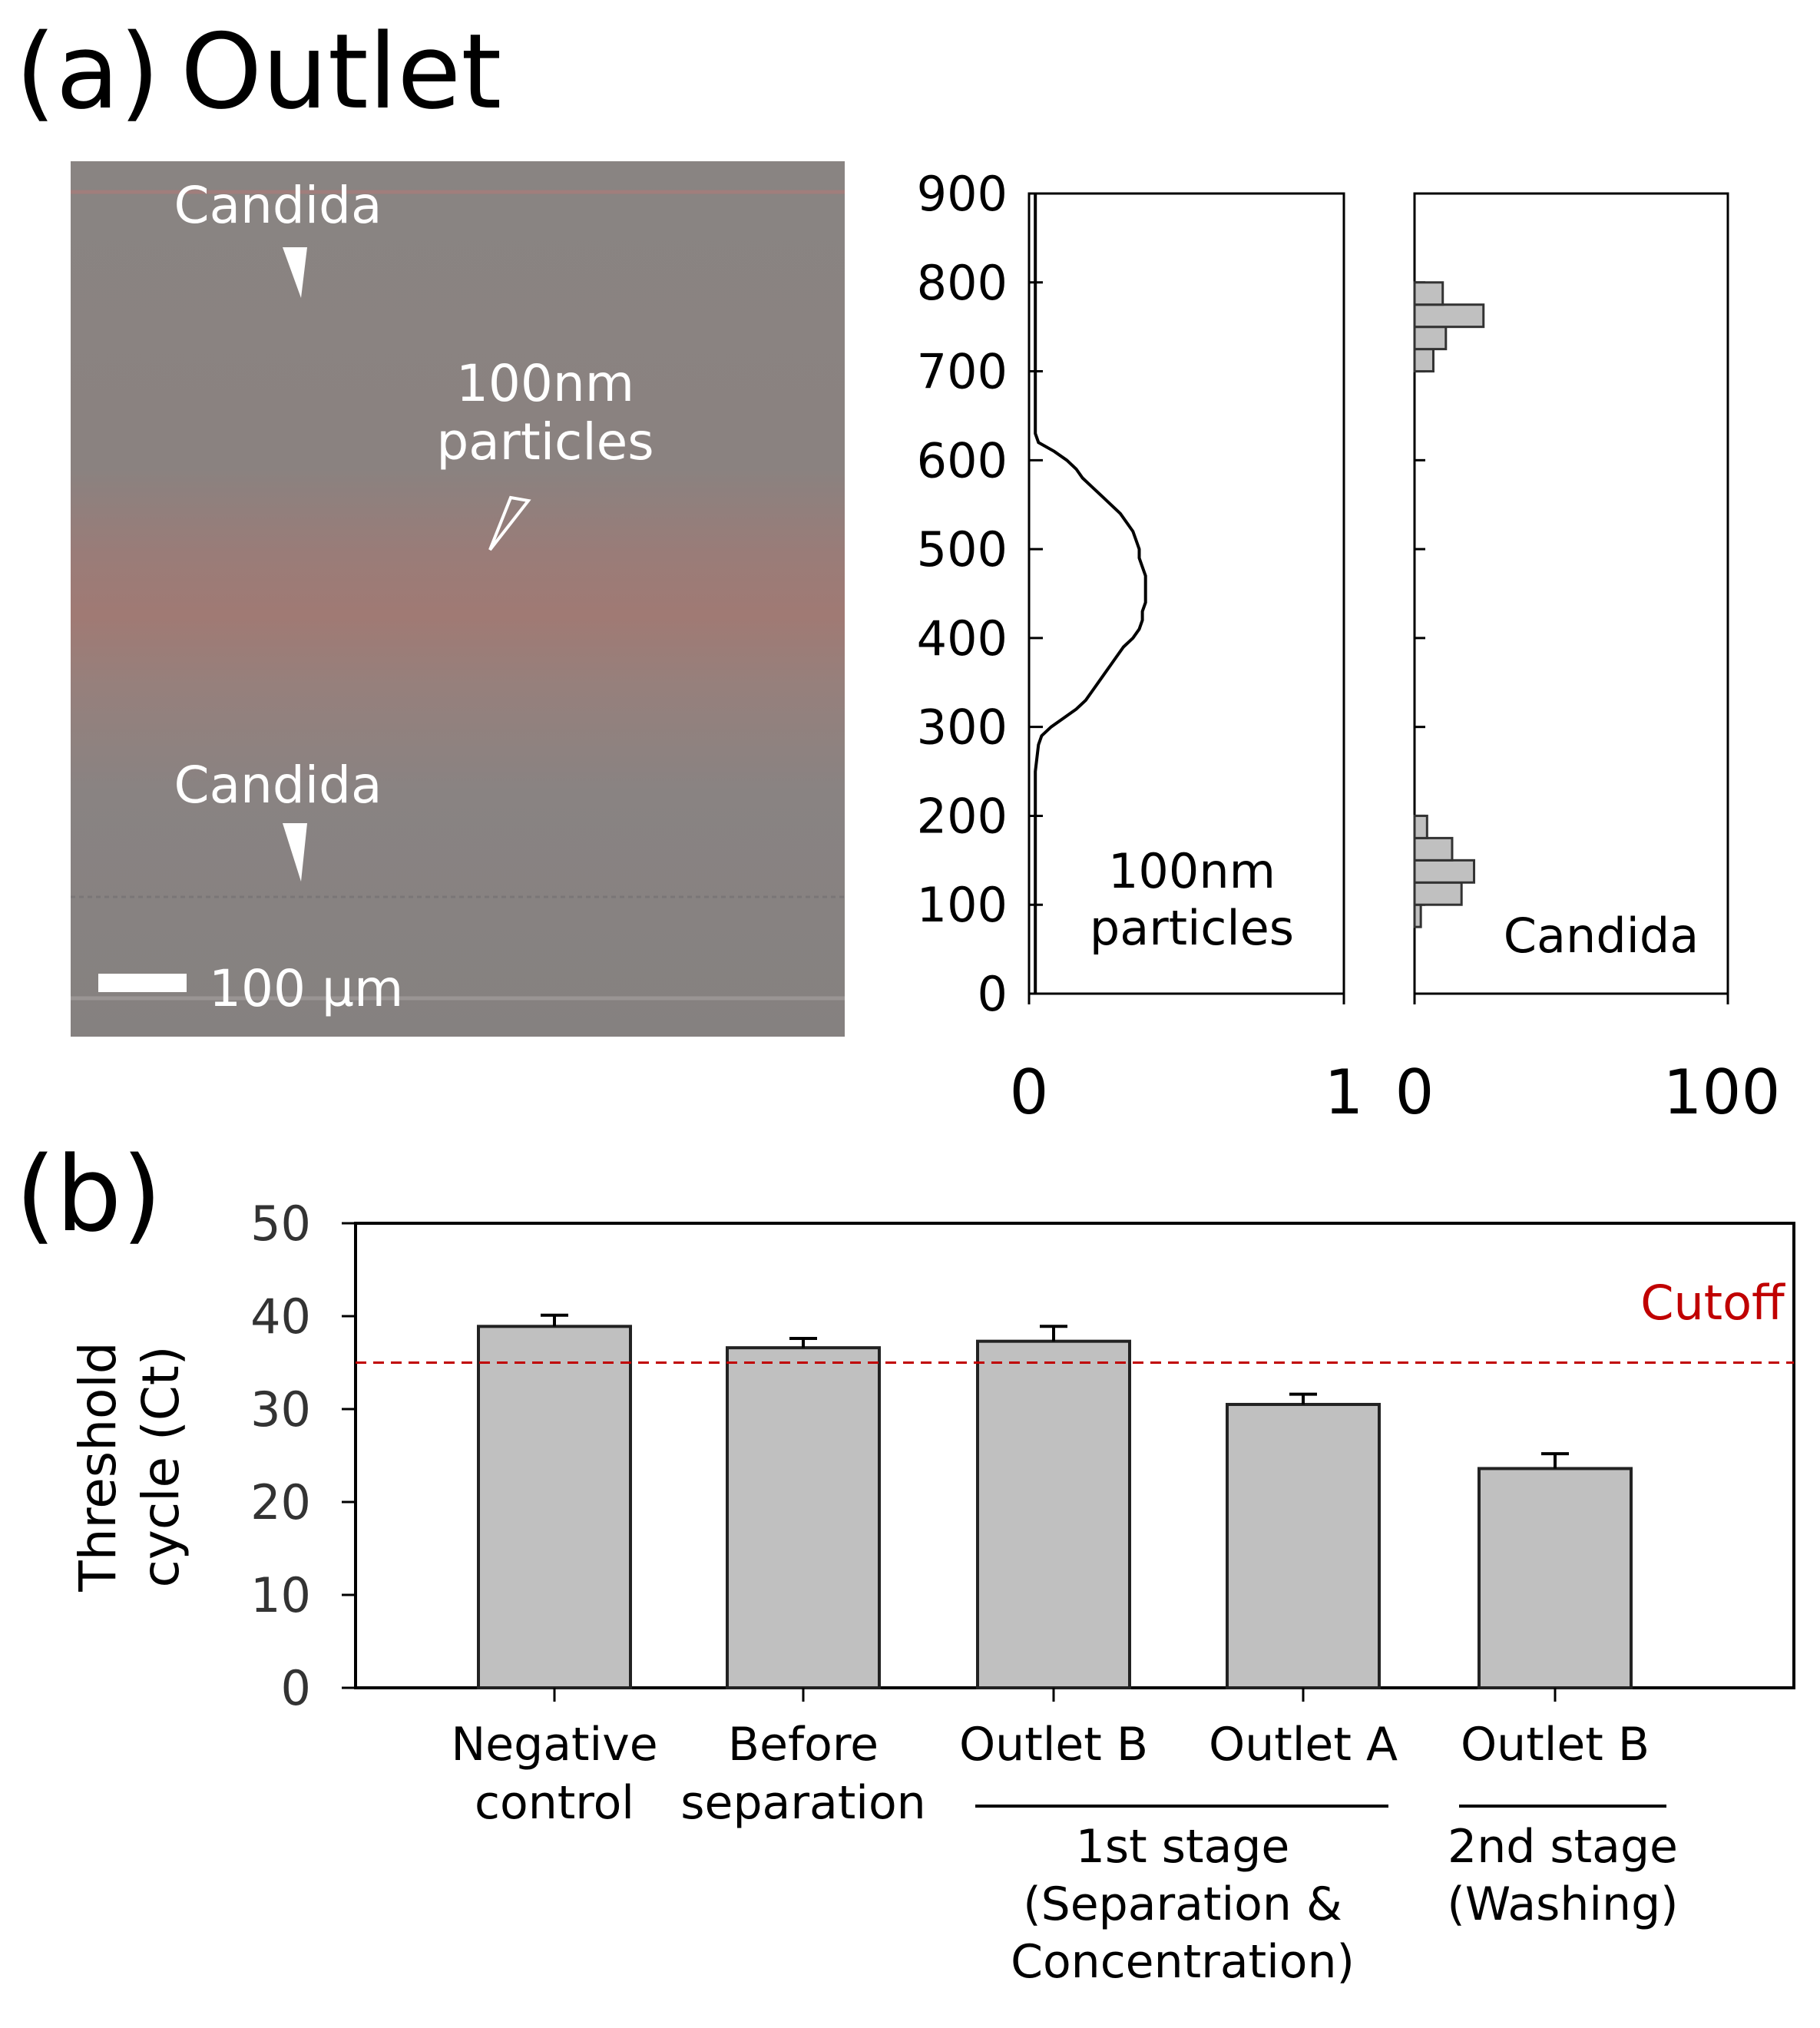 The width and height of the screenshot is (1820, 2028). Describe the element at coordinates (1186, 593) in the screenshot. I see `profile-plot-frame` at that location.